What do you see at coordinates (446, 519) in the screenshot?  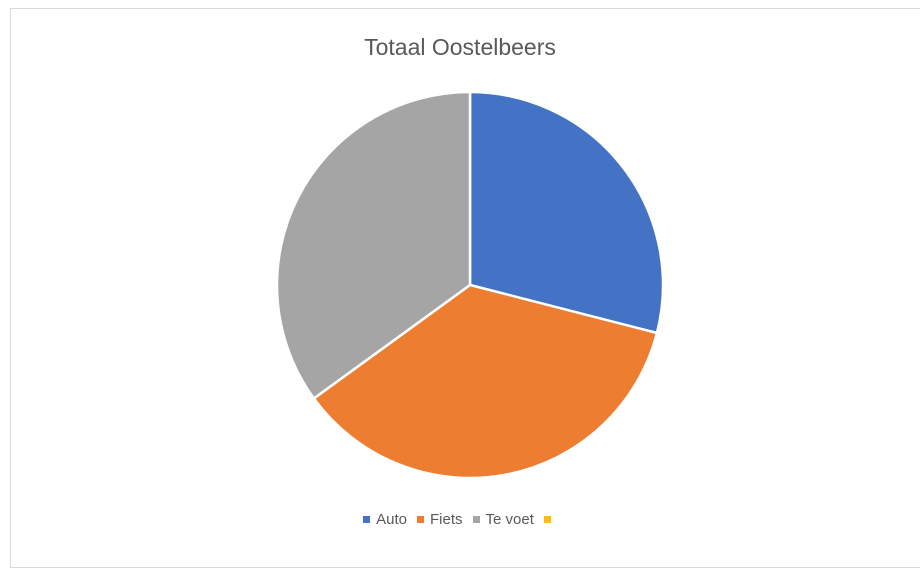 I see `legend-label: Fiets` at bounding box center [446, 519].